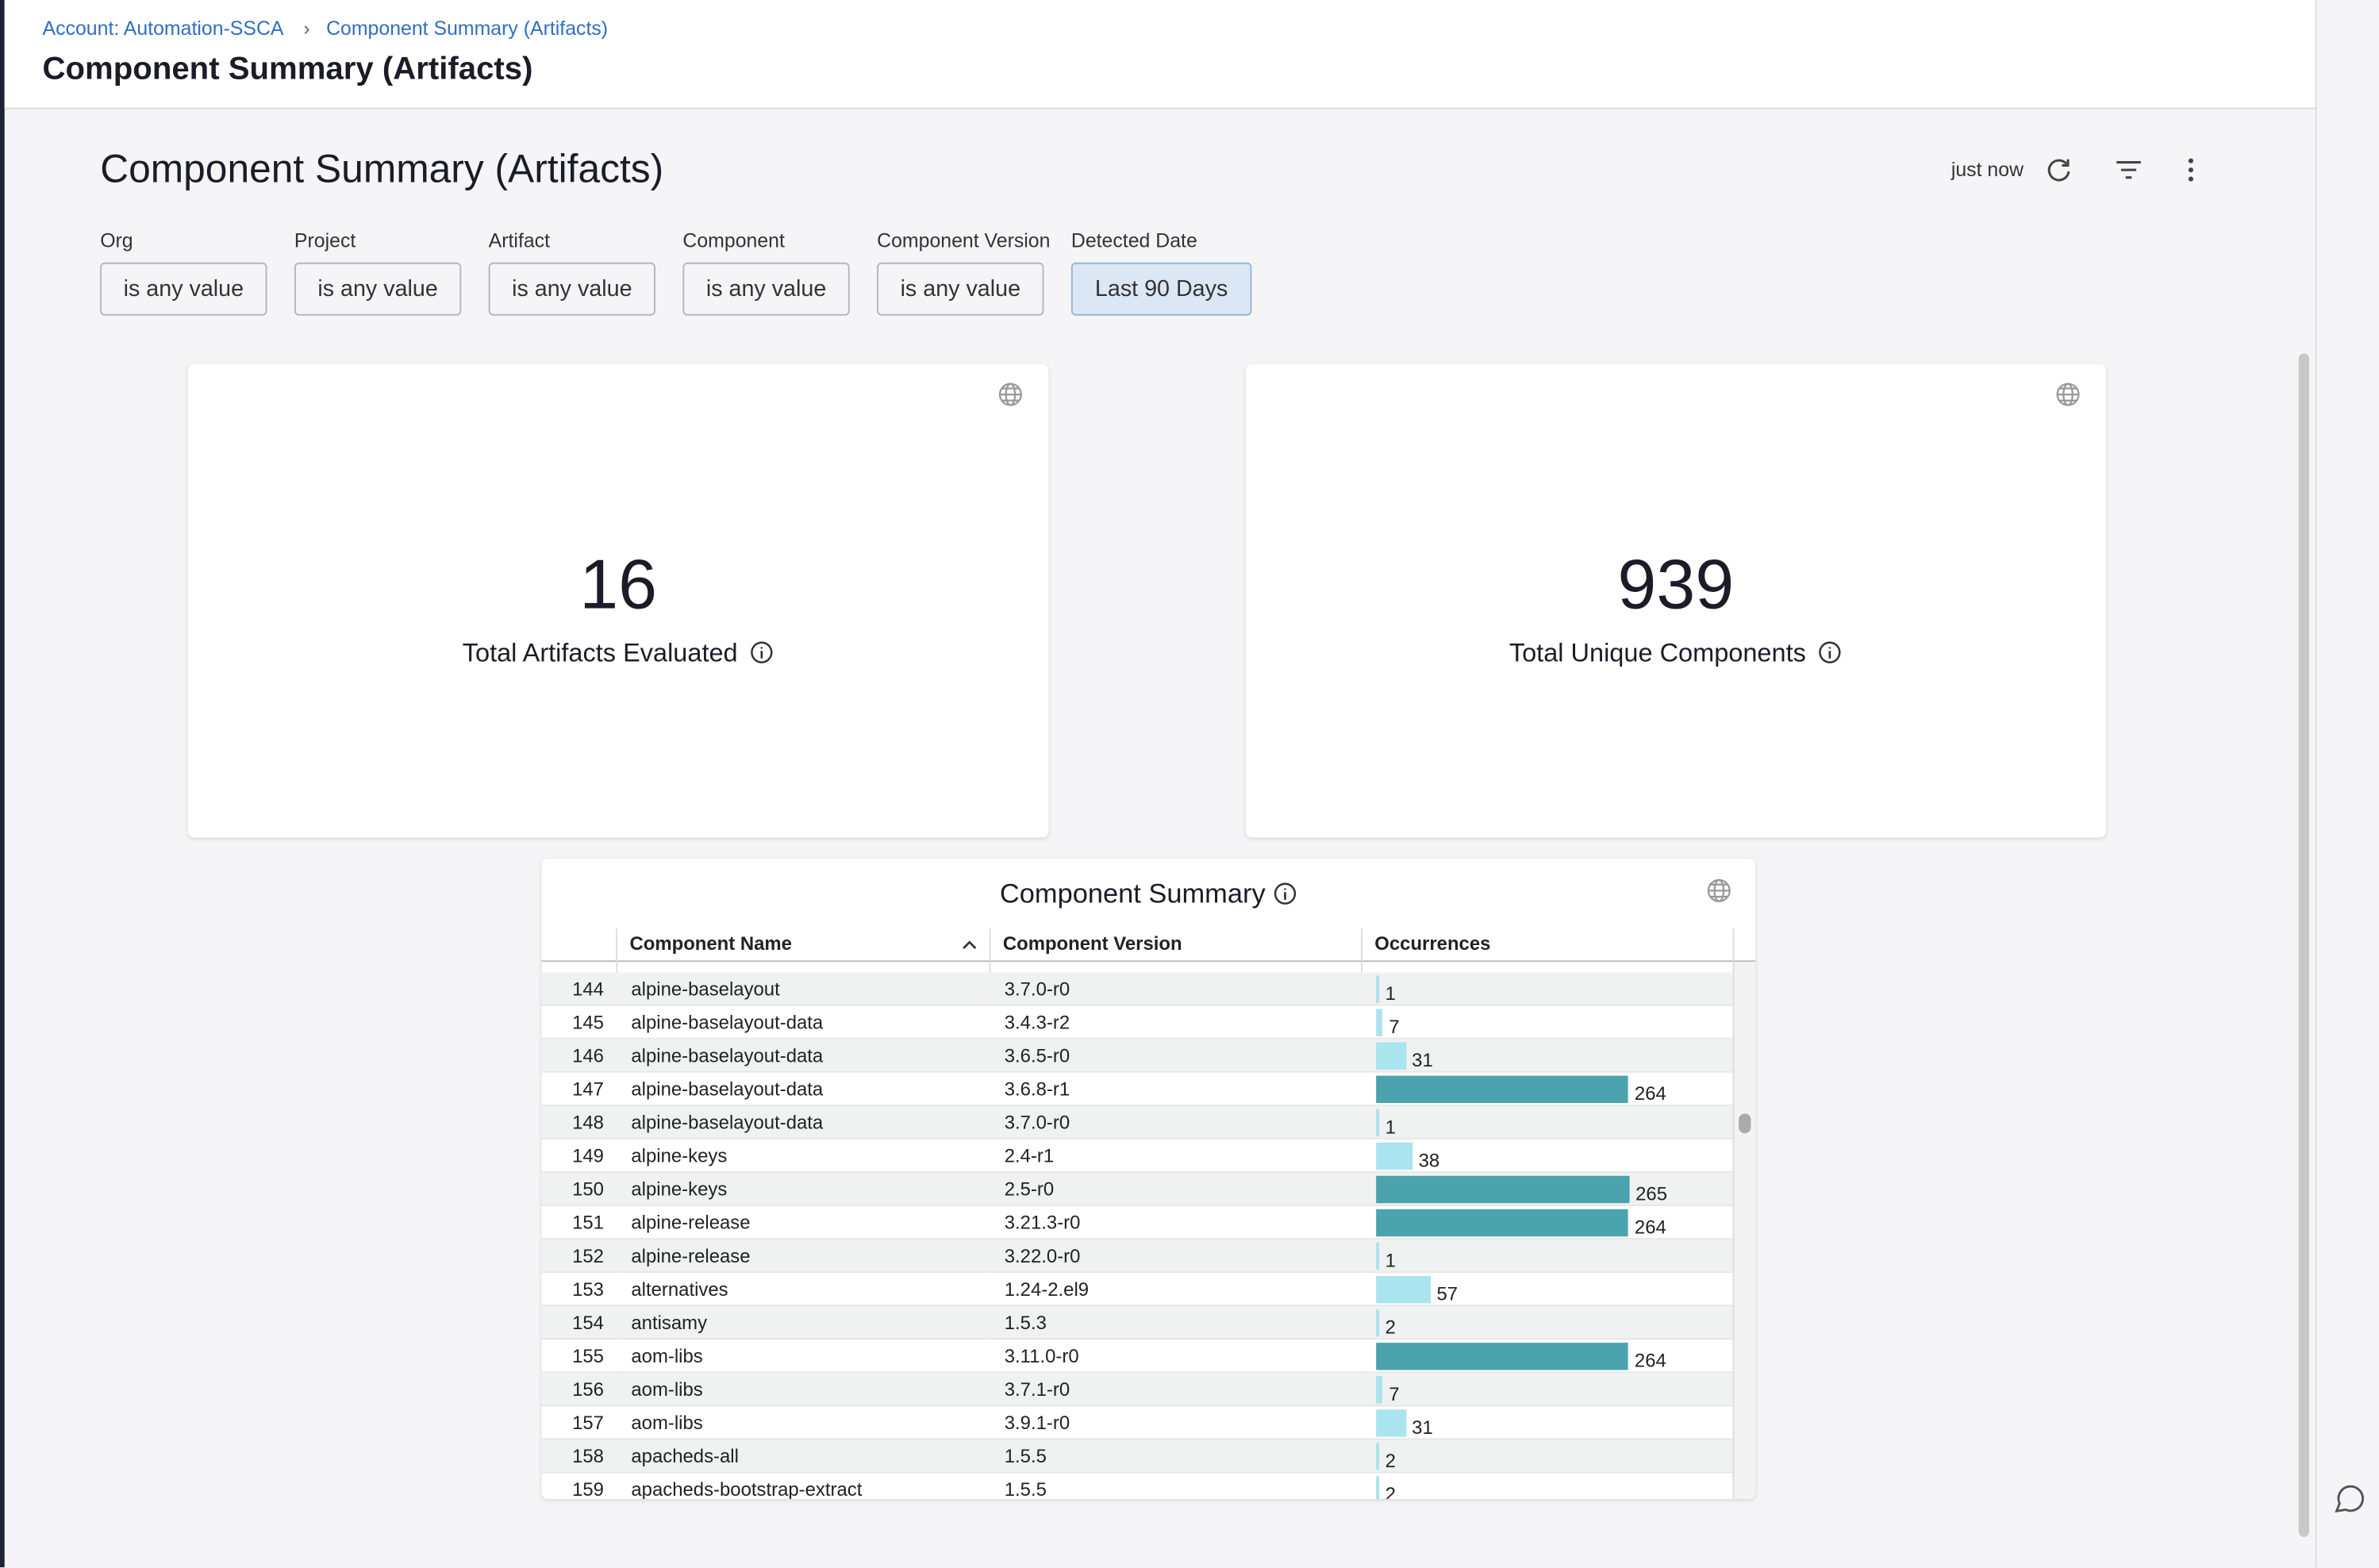  Describe the element at coordinates (573, 1487) in the screenshot. I see `row-index: 159` at that location.